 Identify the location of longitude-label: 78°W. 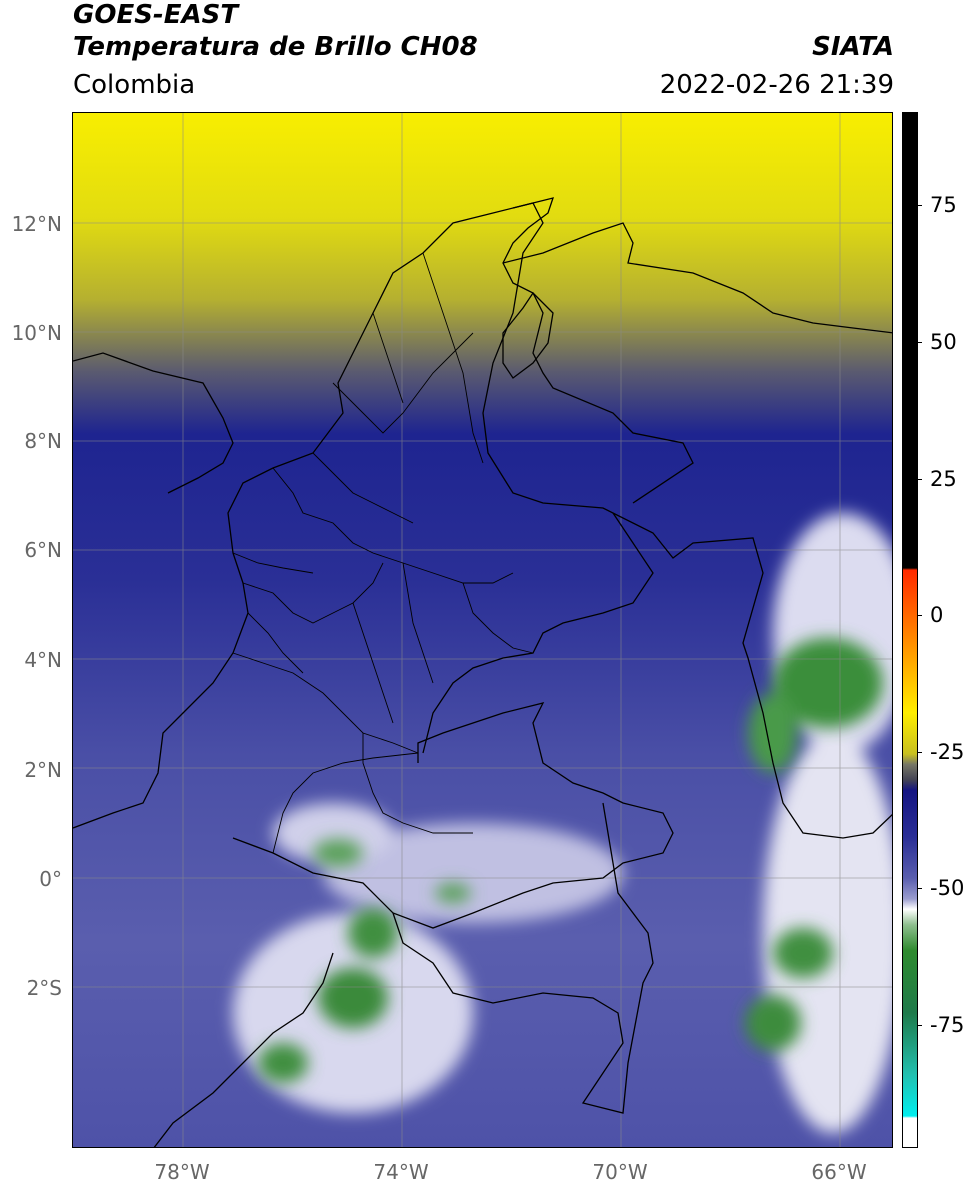
(182, 1172).